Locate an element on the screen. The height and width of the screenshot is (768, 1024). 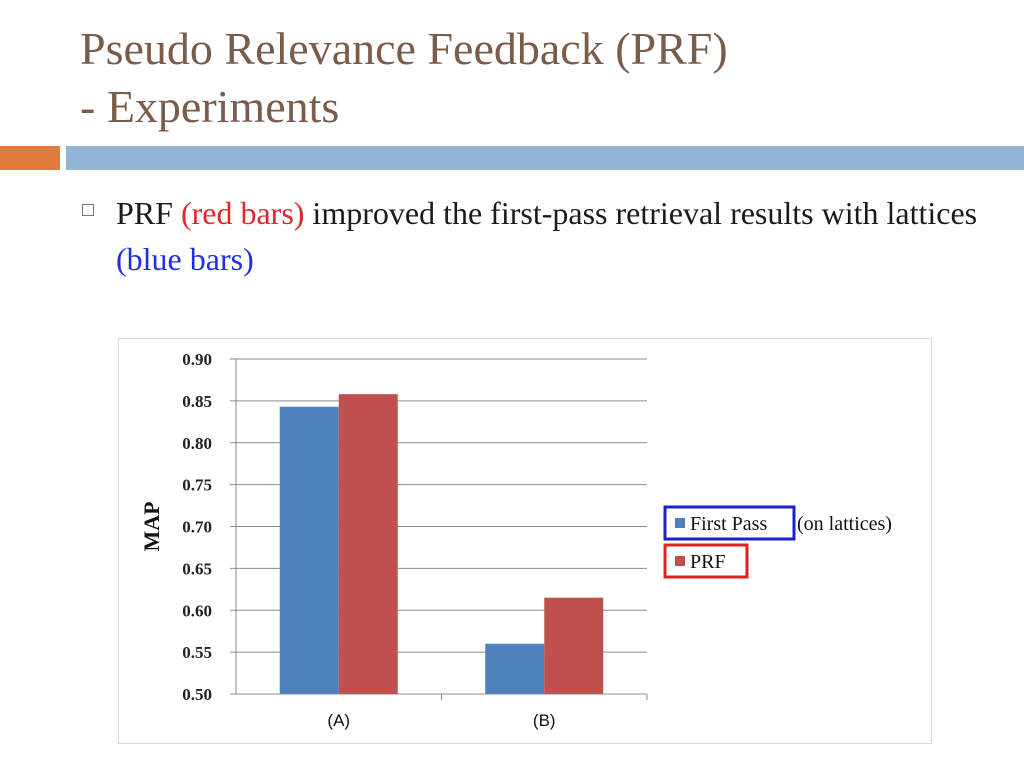
y-tick-label: 0.50 is located at coordinates (197, 694).